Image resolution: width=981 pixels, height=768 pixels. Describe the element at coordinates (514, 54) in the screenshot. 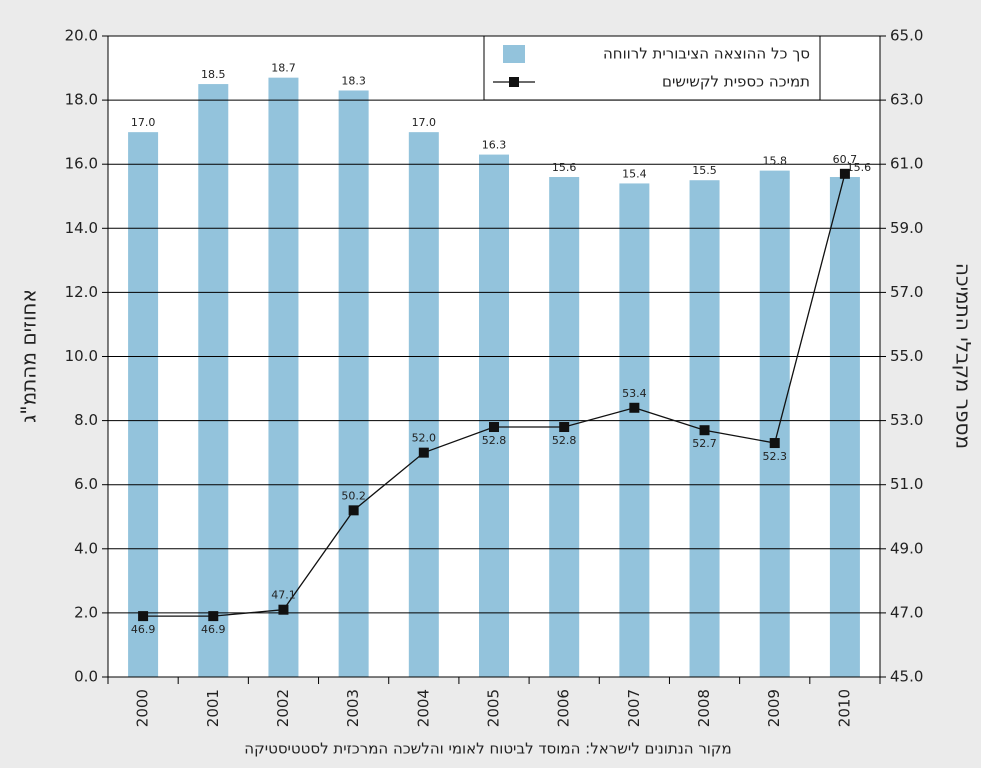

I see `legend-swatch` at that location.